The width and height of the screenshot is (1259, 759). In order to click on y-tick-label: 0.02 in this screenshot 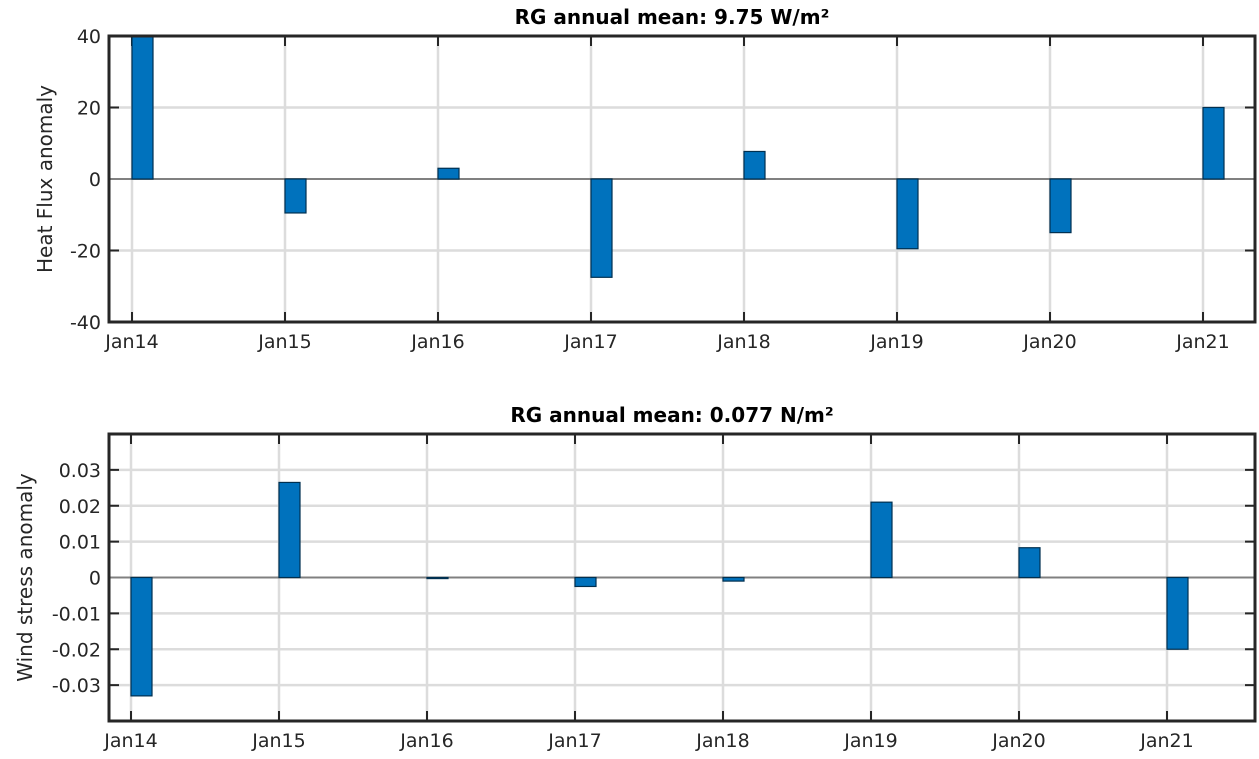, I will do `click(80, 507)`.